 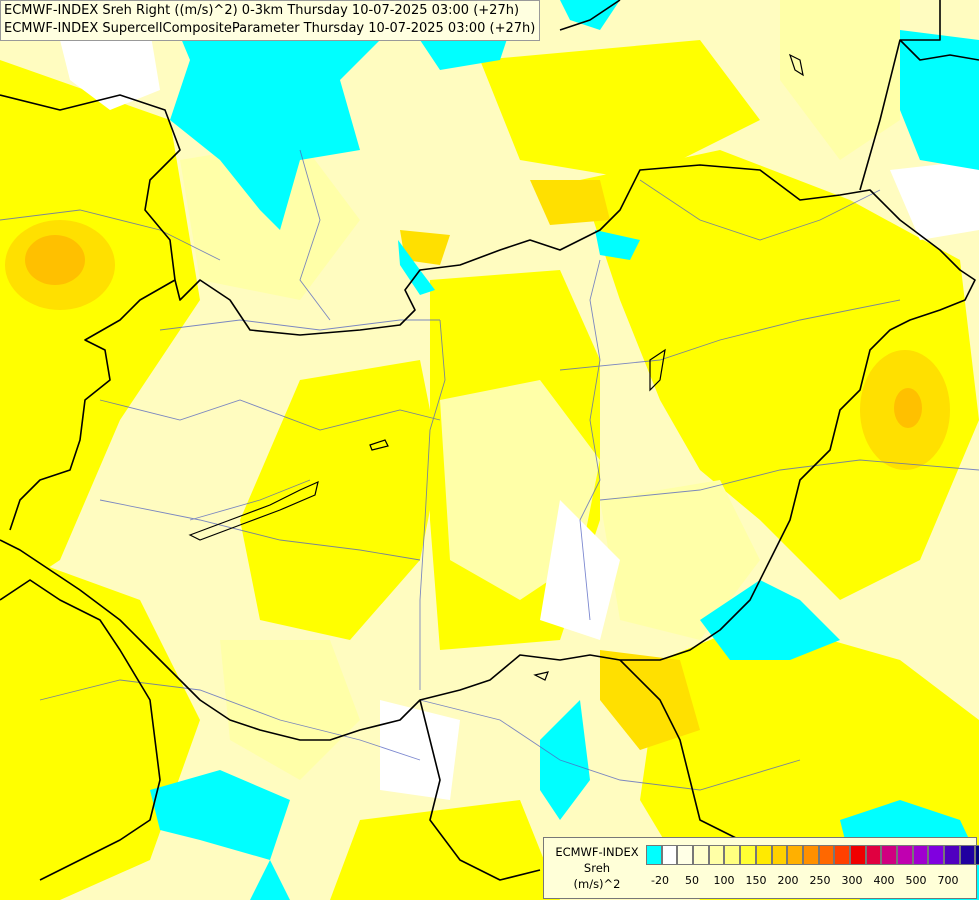 I want to click on legend-tick-label: 250, so click(x=820, y=880).